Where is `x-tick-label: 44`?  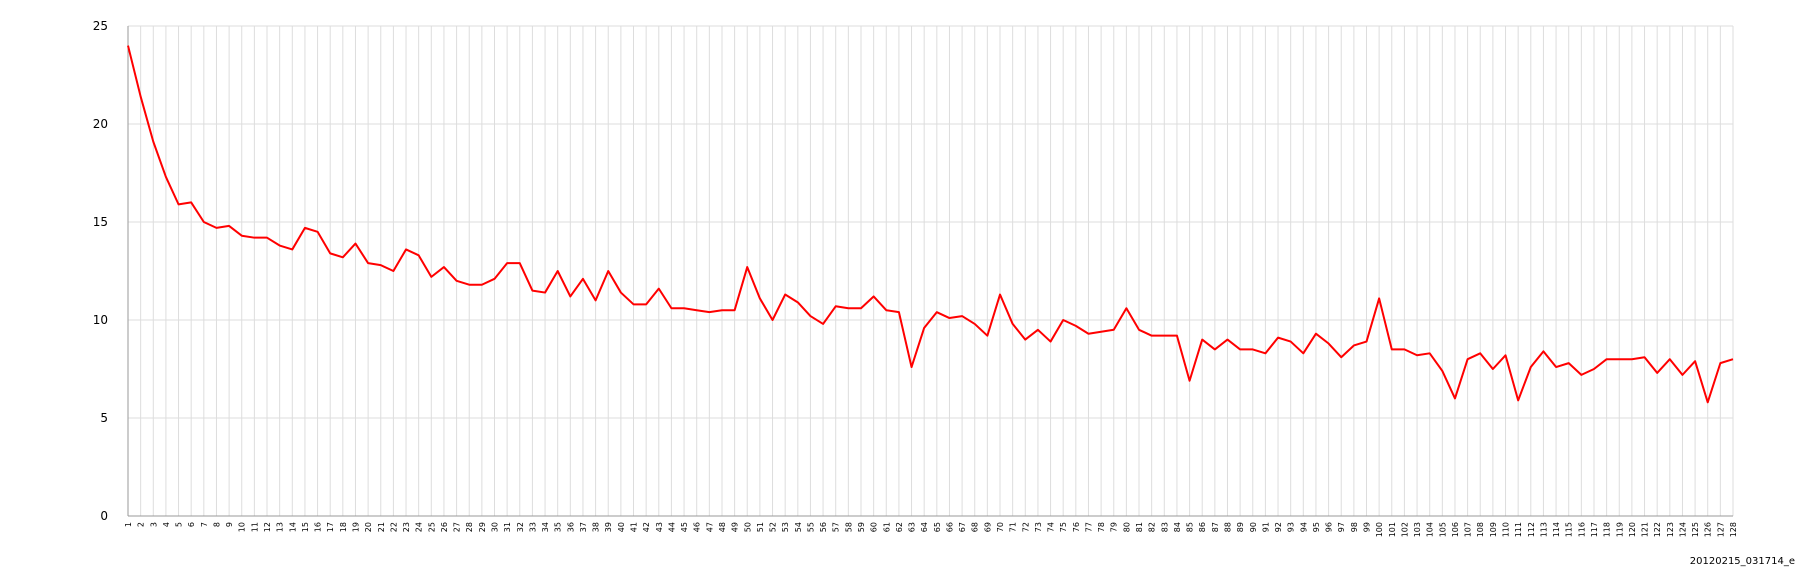 x-tick-label: 44 is located at coordinates (671, 527).